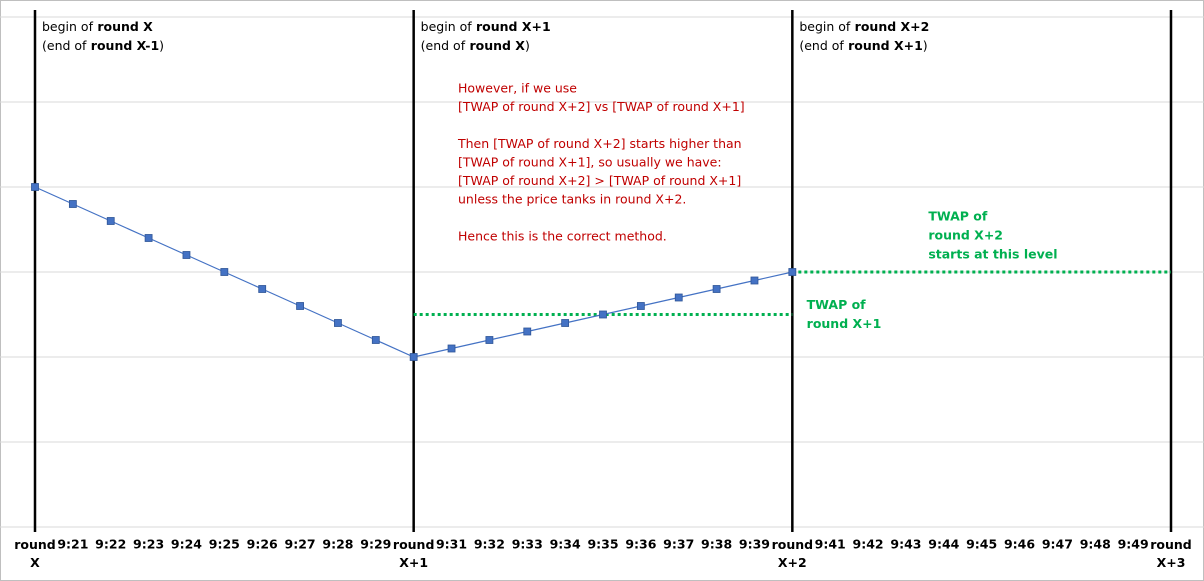  I want to click on x-tick-label: 9:26, so click(262, 544).